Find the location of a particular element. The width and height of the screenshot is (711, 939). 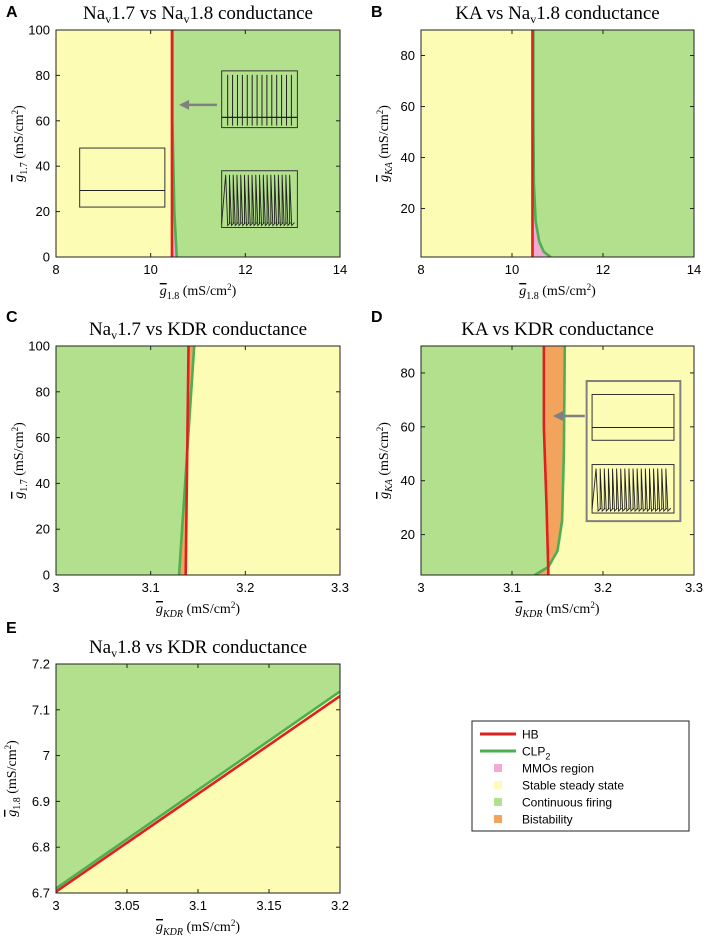

hb-curve is located at coordinates (187, 460).